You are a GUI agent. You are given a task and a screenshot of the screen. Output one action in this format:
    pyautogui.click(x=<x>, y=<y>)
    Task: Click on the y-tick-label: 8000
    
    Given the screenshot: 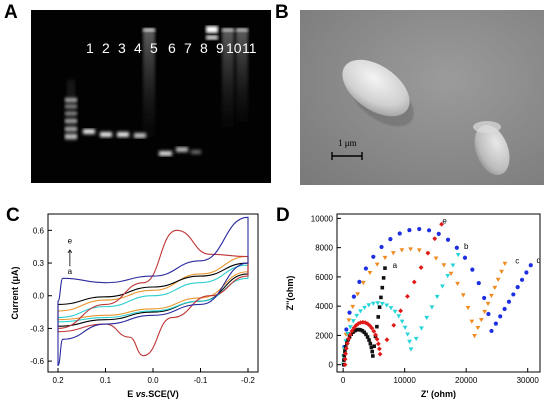 What is the action you would take?
    pyautogui.click(x=324, y=248)
    